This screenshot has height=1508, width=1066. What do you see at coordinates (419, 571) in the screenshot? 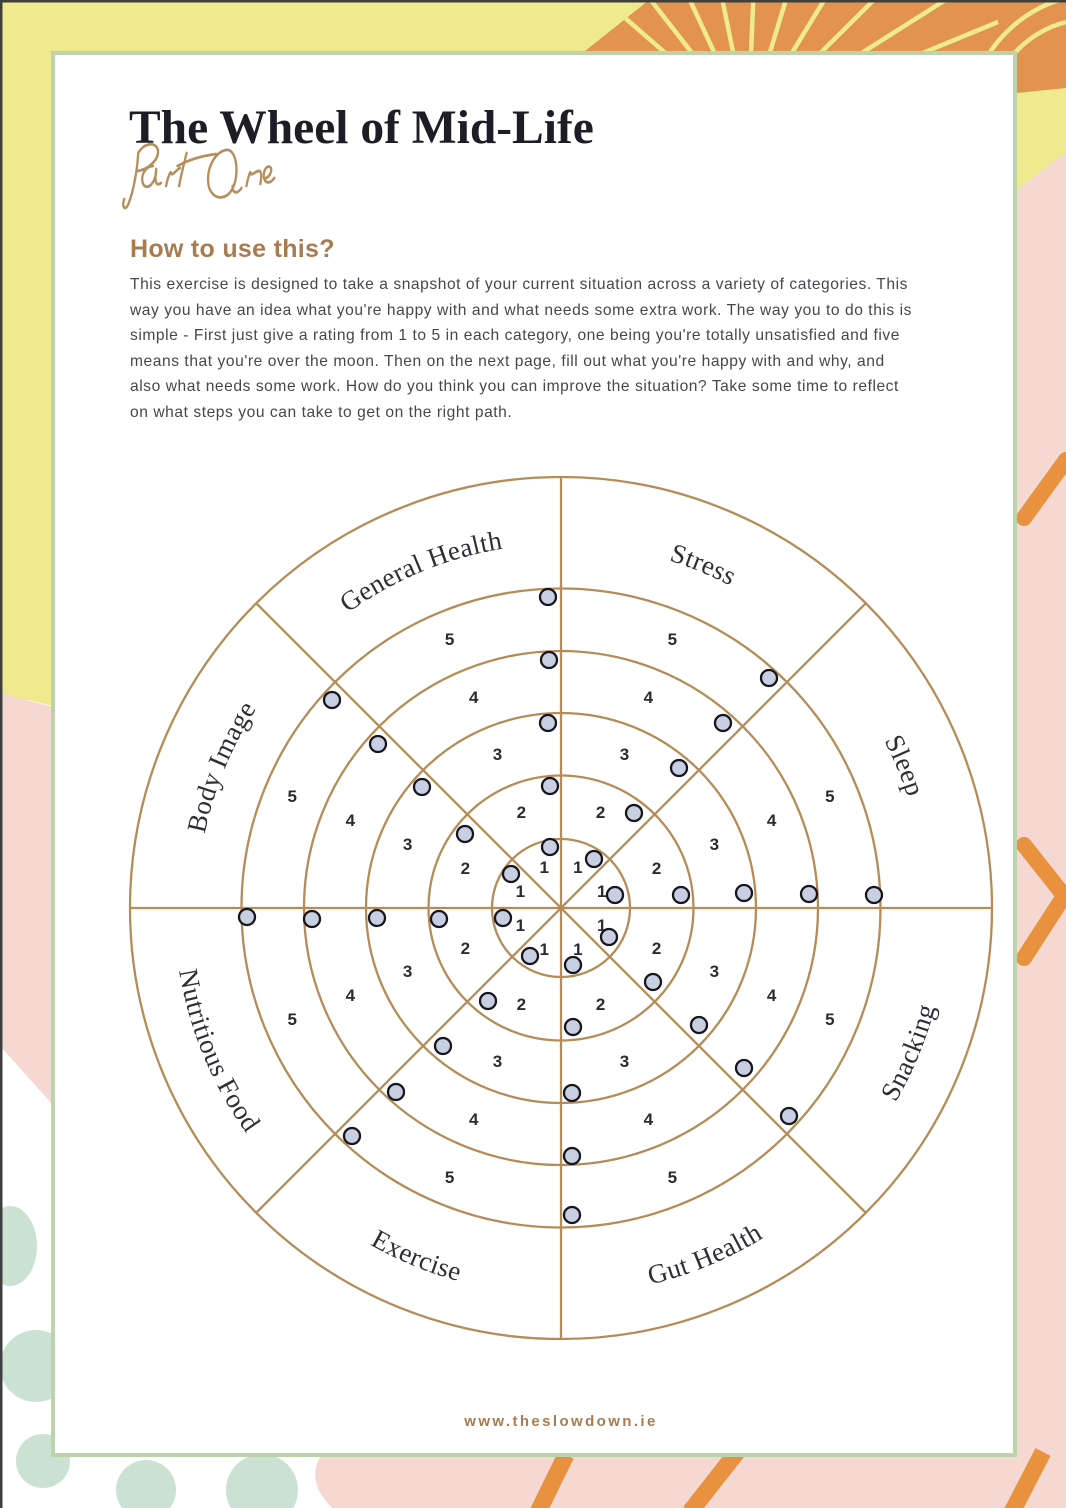
I see `svg-text: General Health` at bounding box center [419, 571].